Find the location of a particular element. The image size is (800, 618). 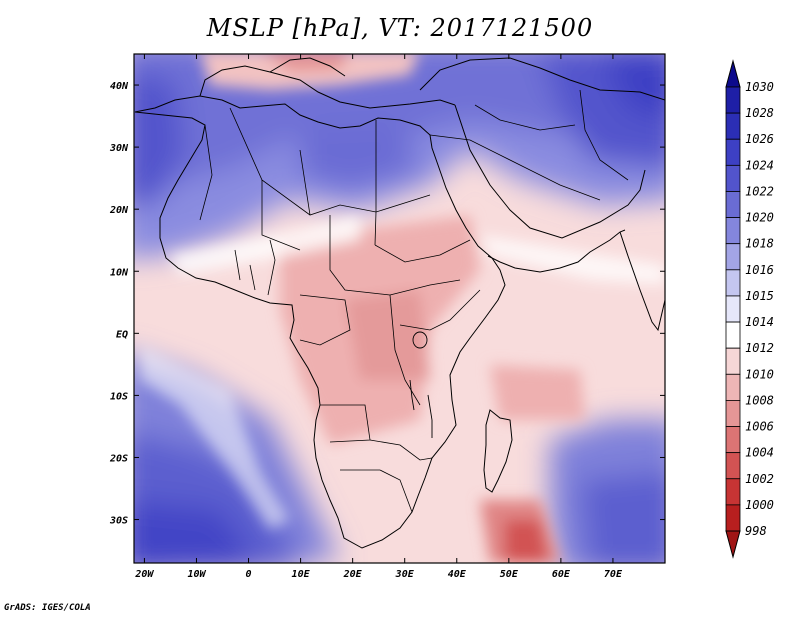

lon-tick-label: 70E is located at coordinates (613, 574).